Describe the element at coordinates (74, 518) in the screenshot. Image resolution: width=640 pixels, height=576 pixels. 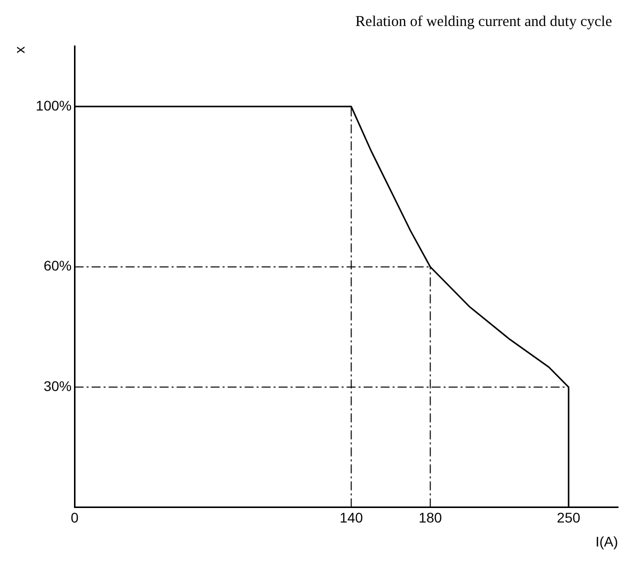
I see `x-tick-label: 0` at that location.